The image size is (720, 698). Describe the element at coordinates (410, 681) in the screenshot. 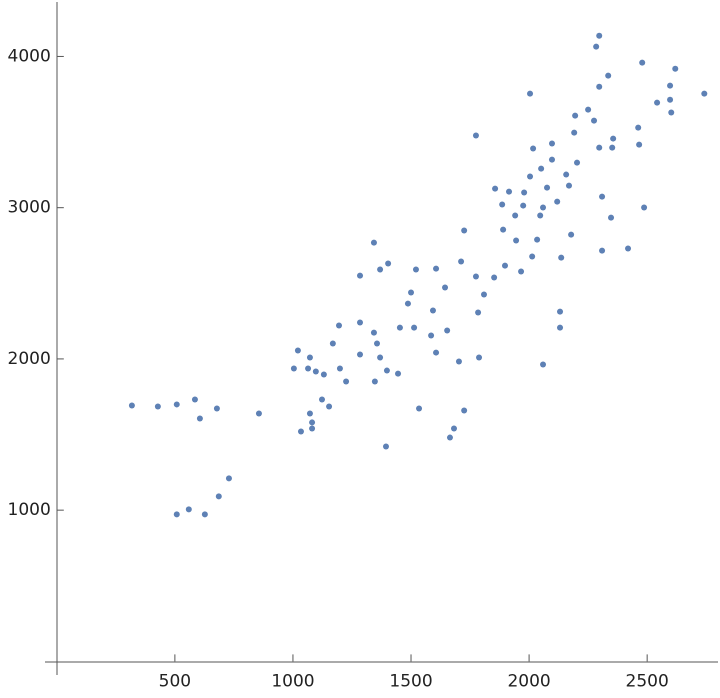

I see `x-tick-label: 1500` at that location.